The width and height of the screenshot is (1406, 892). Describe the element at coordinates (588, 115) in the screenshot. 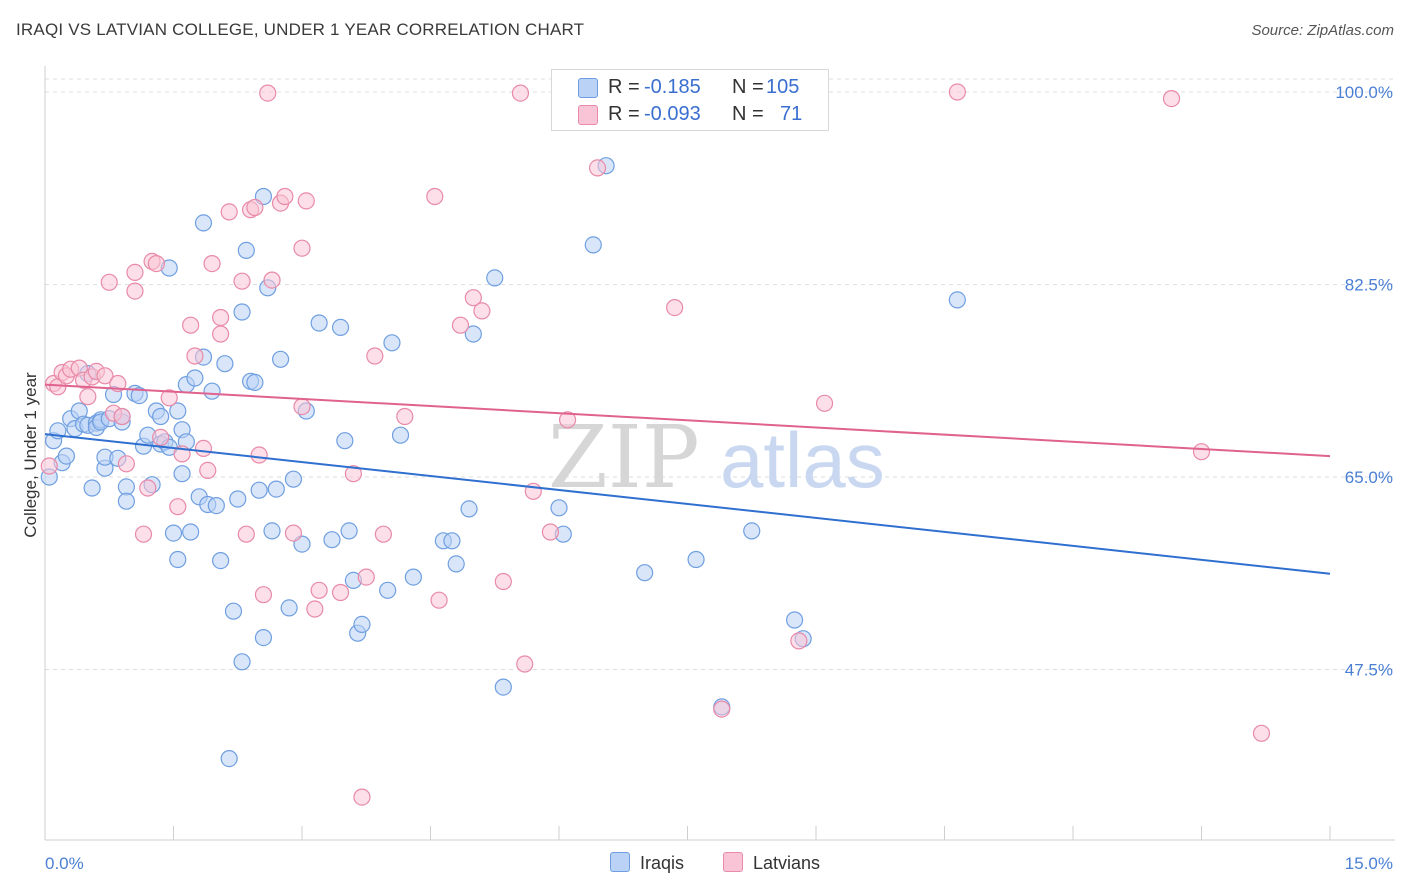

I see `latvians-swatch` at that location.